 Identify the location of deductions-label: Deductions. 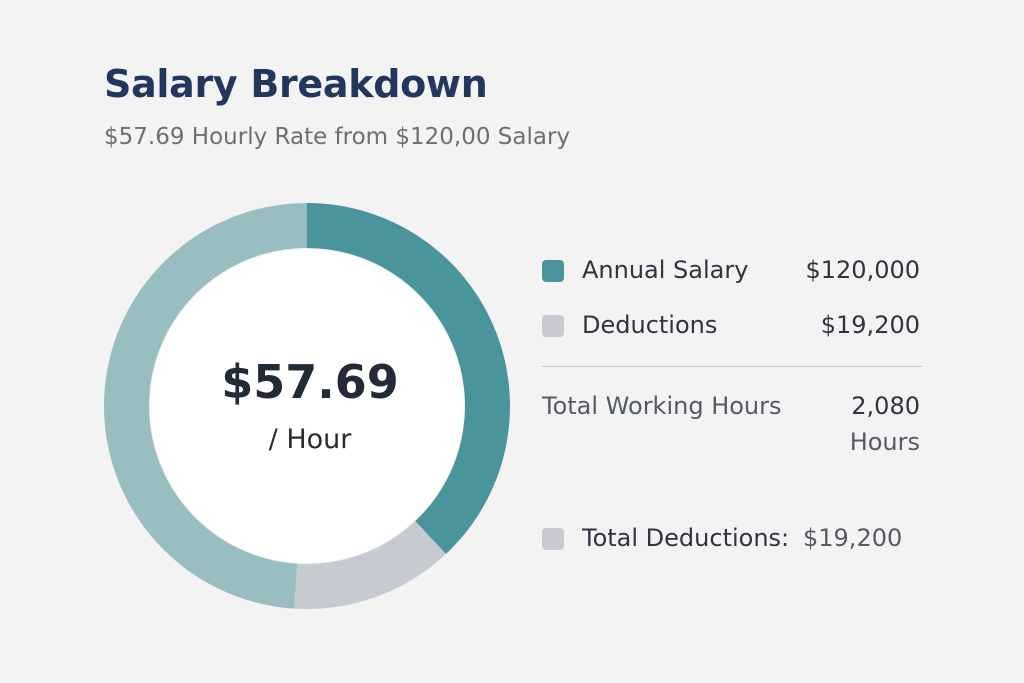
(650, 325).